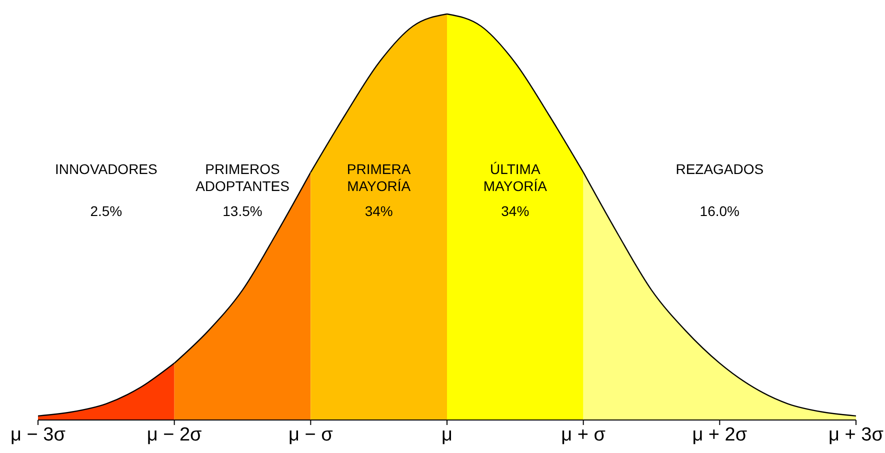 The height and width of the screenshot is (453, 885). Describe the element at coordinates (583, 435) in the screenshot. I see `x-tick-label: μ + σ` at that location.